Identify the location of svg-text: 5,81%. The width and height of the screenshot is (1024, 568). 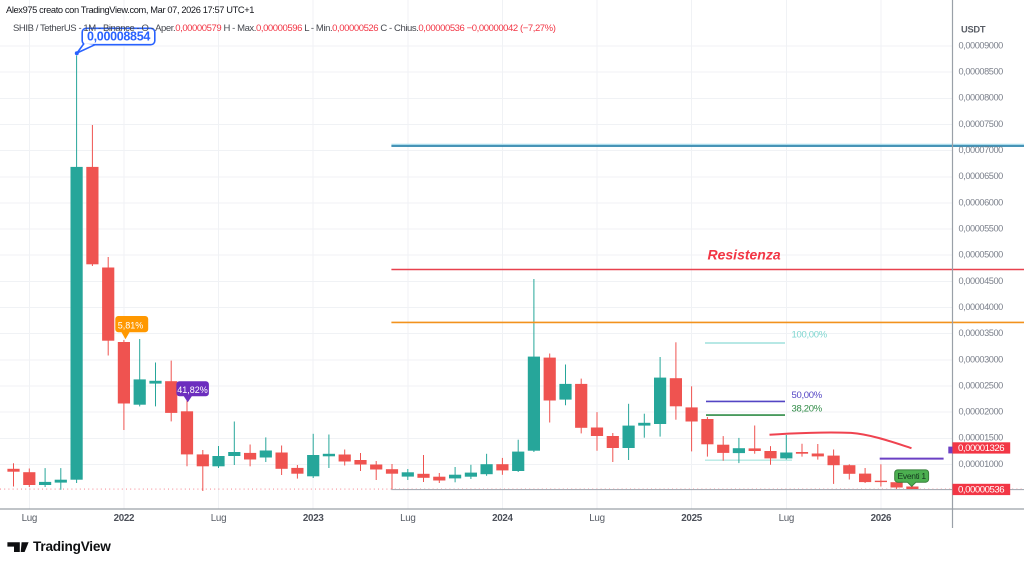
(131, 326).